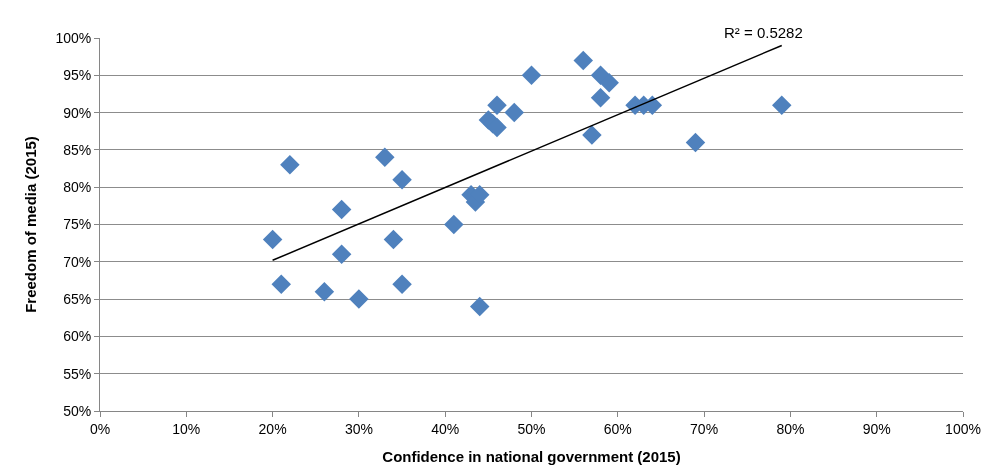  Describe the element at coordinates (77, 336) in the screenshot. I see `y-tick-label: 60%` at that location.